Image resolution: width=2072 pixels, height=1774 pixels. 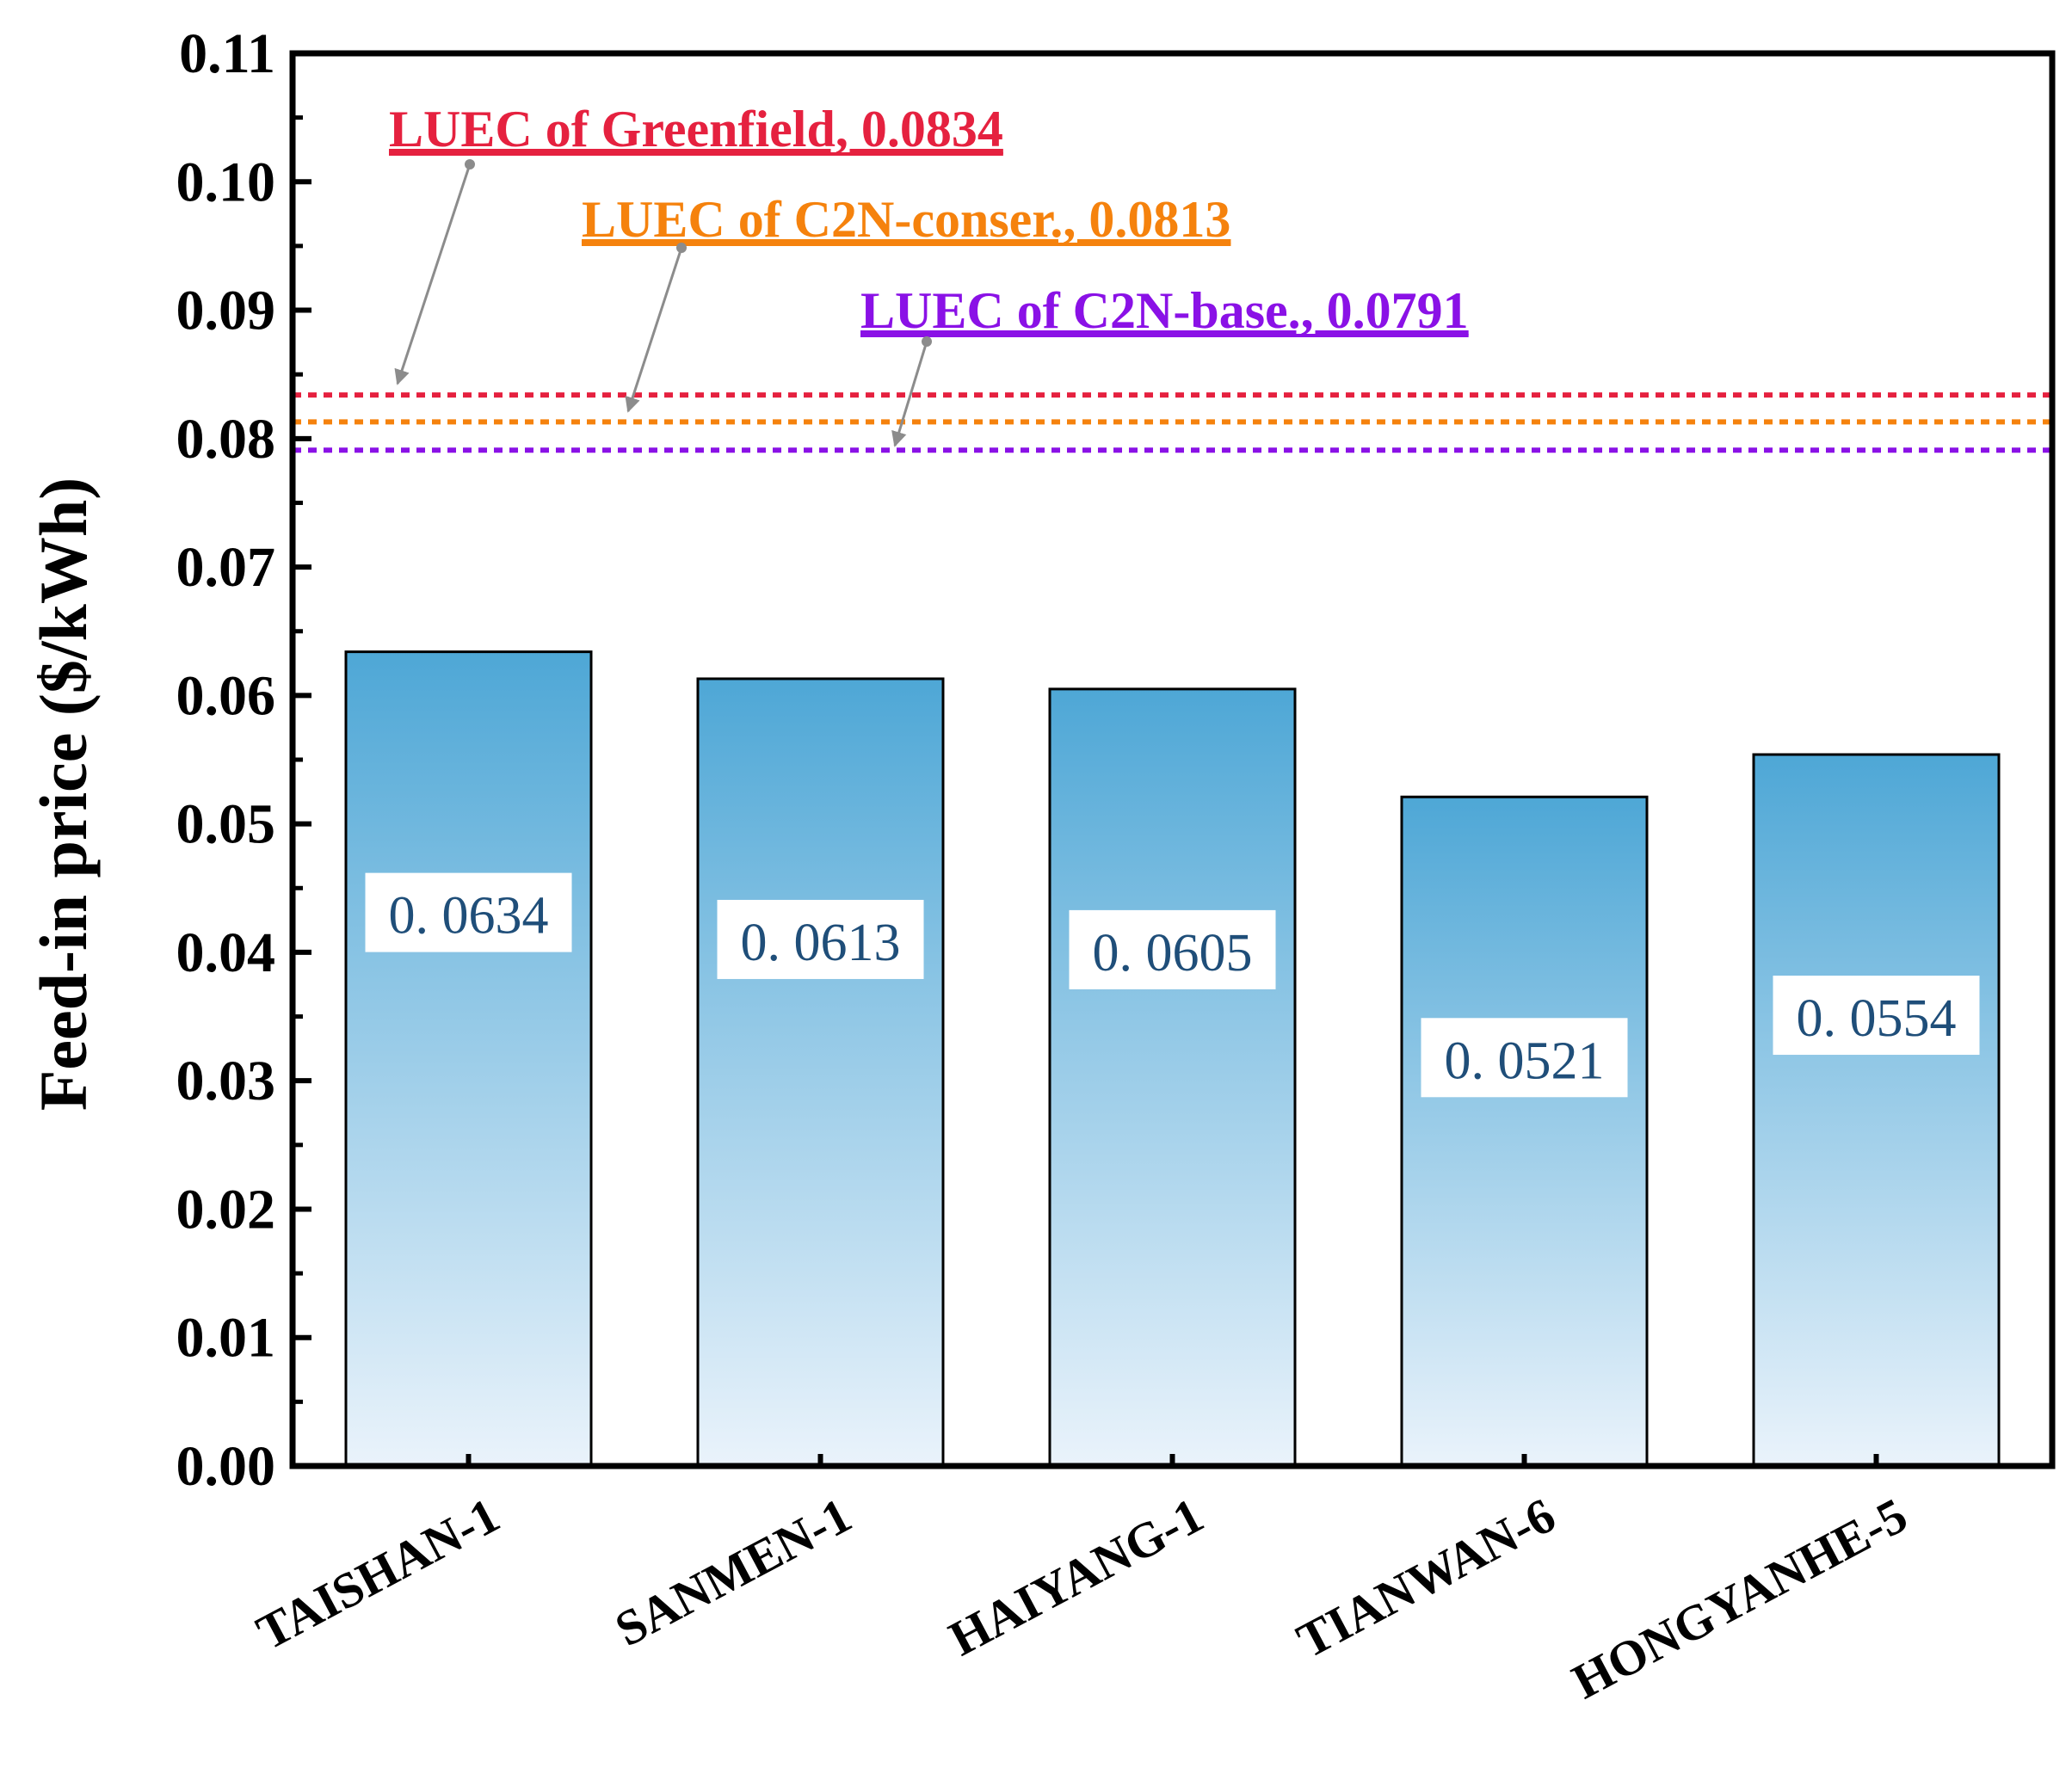 I want to click on y-tick-label: 0.08, so click(x=226, y=439).